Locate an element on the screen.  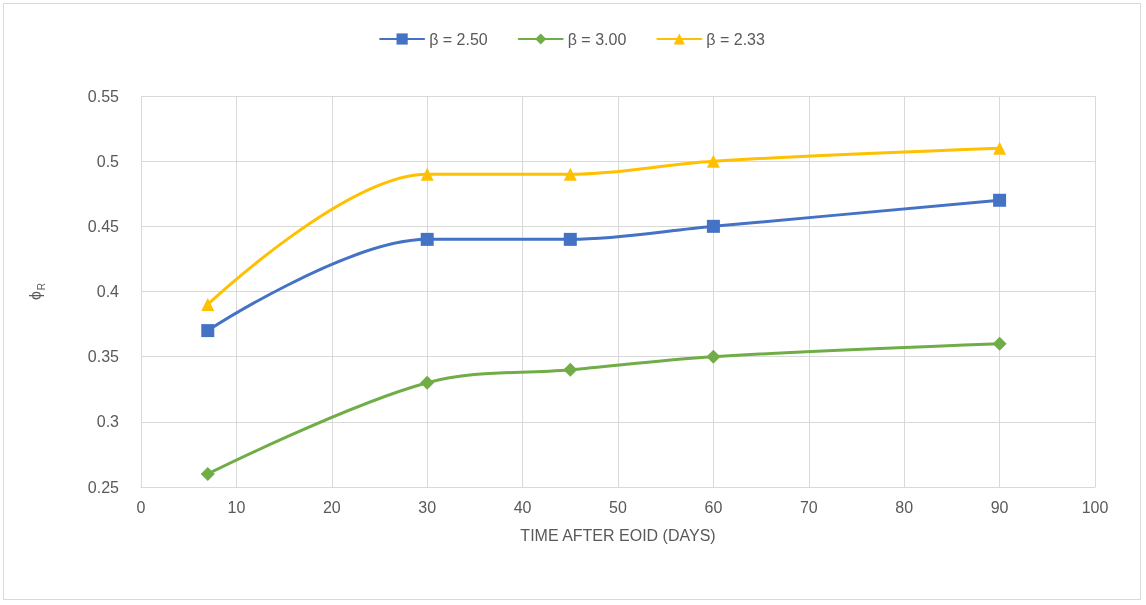
y-tick-label: 0.55 is located at coordinates (103, 96).